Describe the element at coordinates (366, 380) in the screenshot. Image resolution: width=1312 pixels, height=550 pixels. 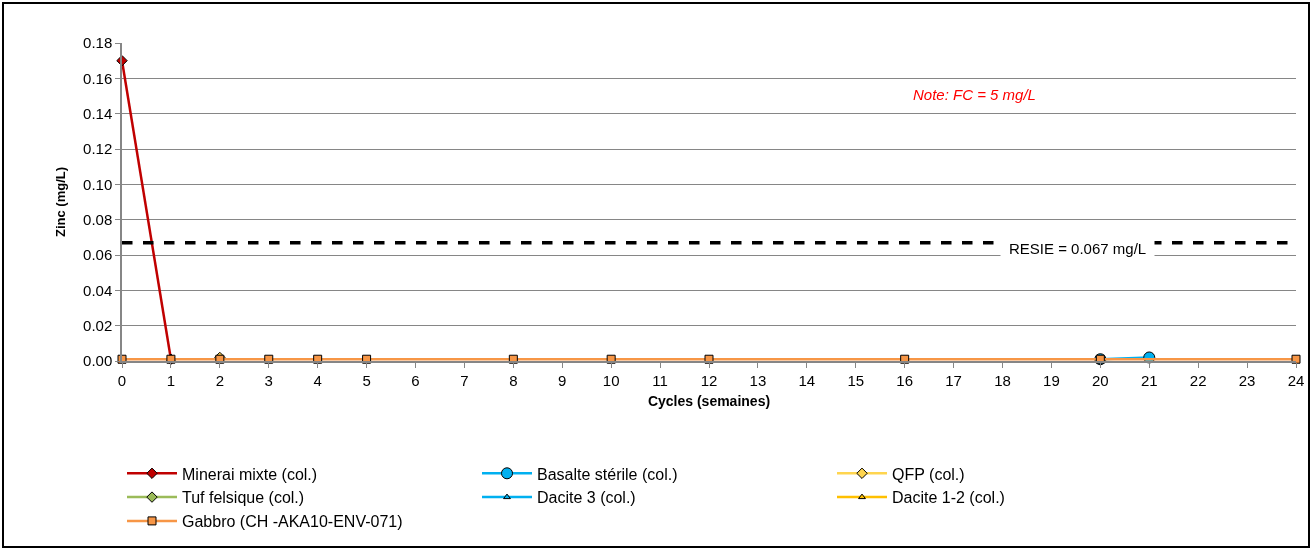
I see `x-tick-label: 5` at that location.